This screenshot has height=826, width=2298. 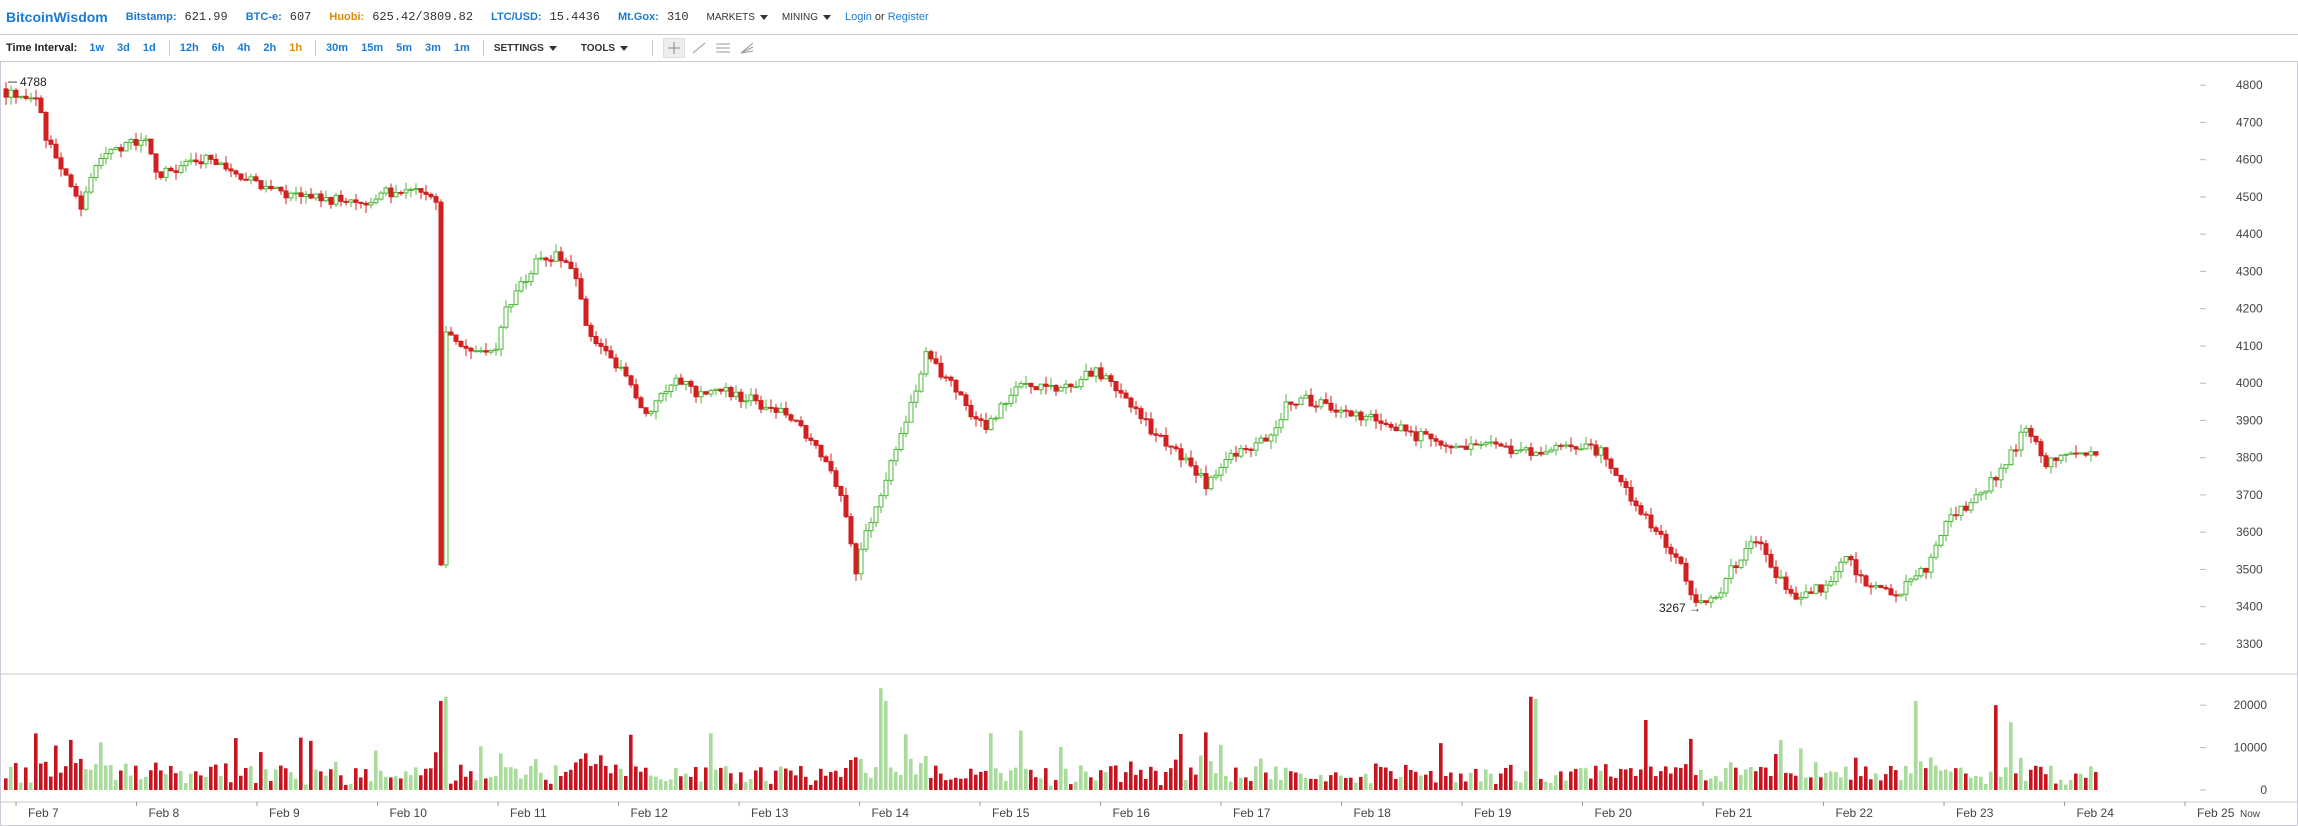 What do you see at coordinates (433, 48) in the screenshot?
I see `interval-3m: 3m` at bounding box center [433, 48].